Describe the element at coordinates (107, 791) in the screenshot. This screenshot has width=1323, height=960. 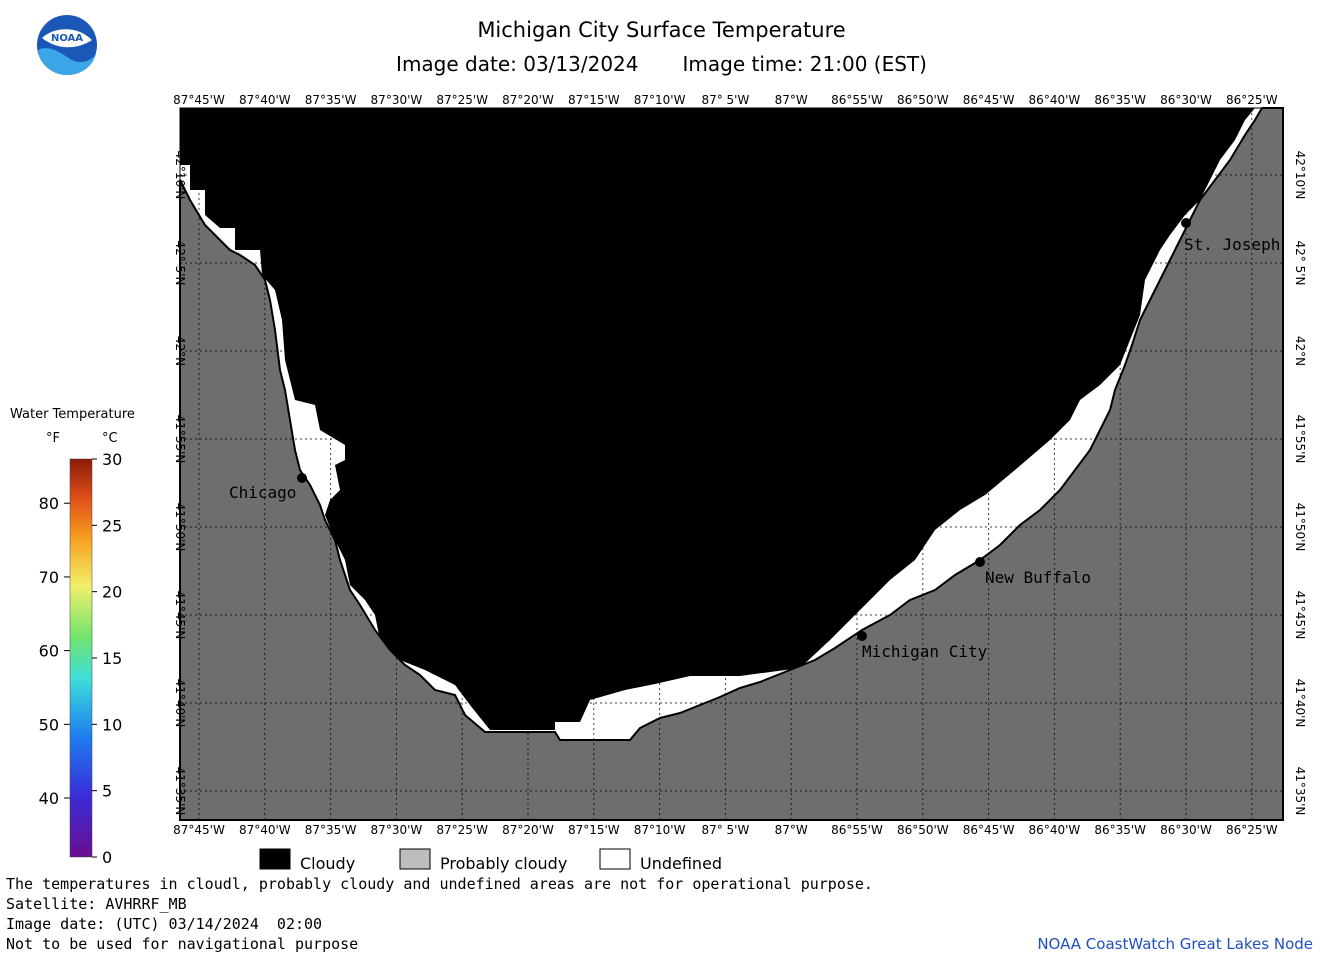
I see `celsius-tick-label: 5` at that location.